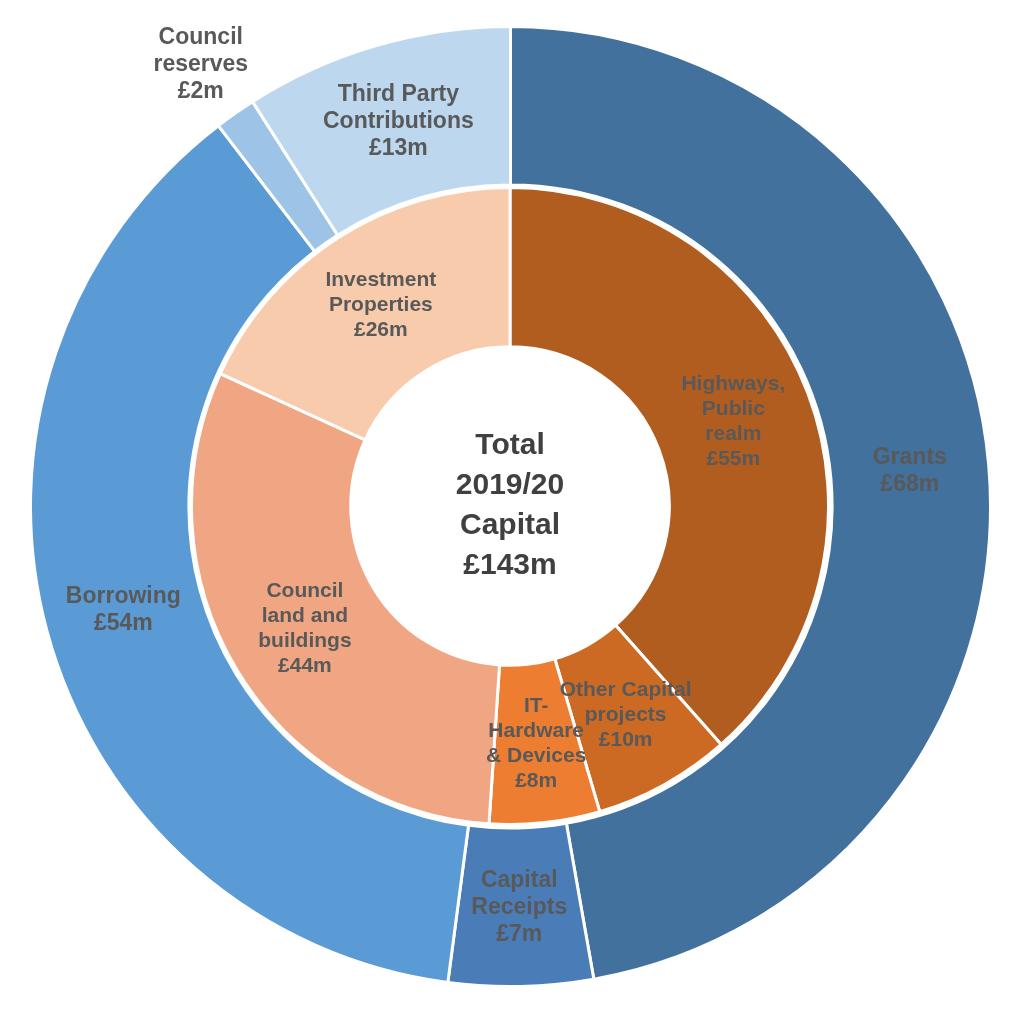 The image size is (1021, 1013). I want to click on data-label: £8m, so click(536, 779).